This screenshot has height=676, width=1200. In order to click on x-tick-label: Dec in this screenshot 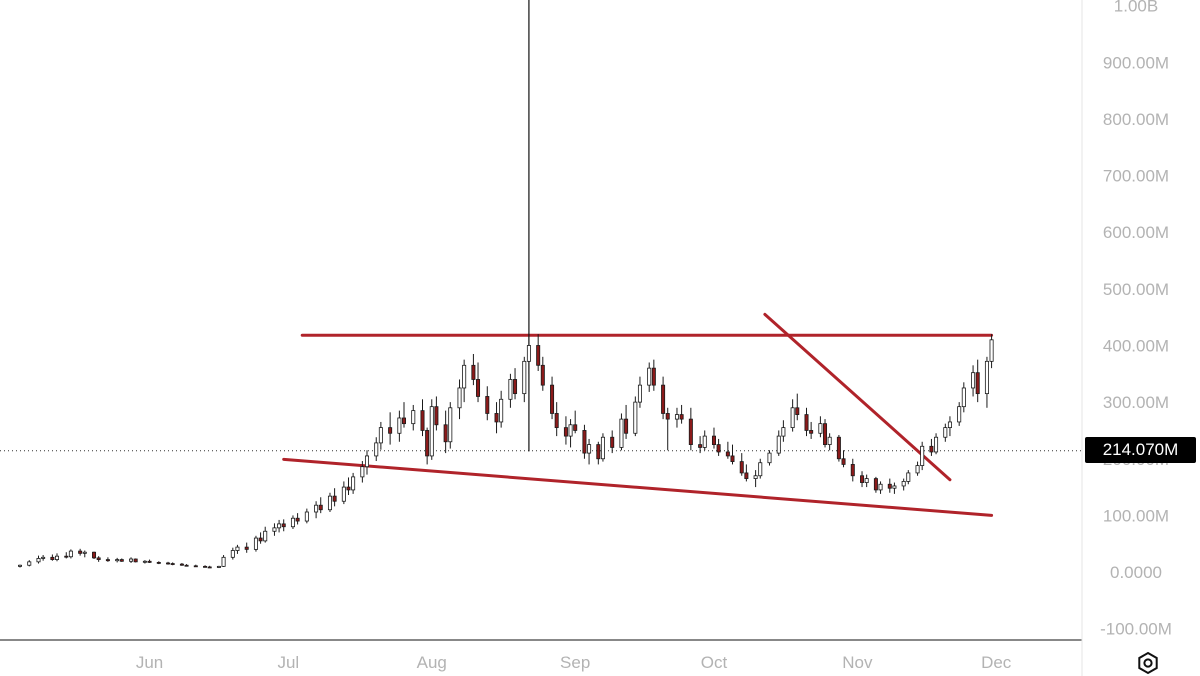, I will do `click(996, 662)`.